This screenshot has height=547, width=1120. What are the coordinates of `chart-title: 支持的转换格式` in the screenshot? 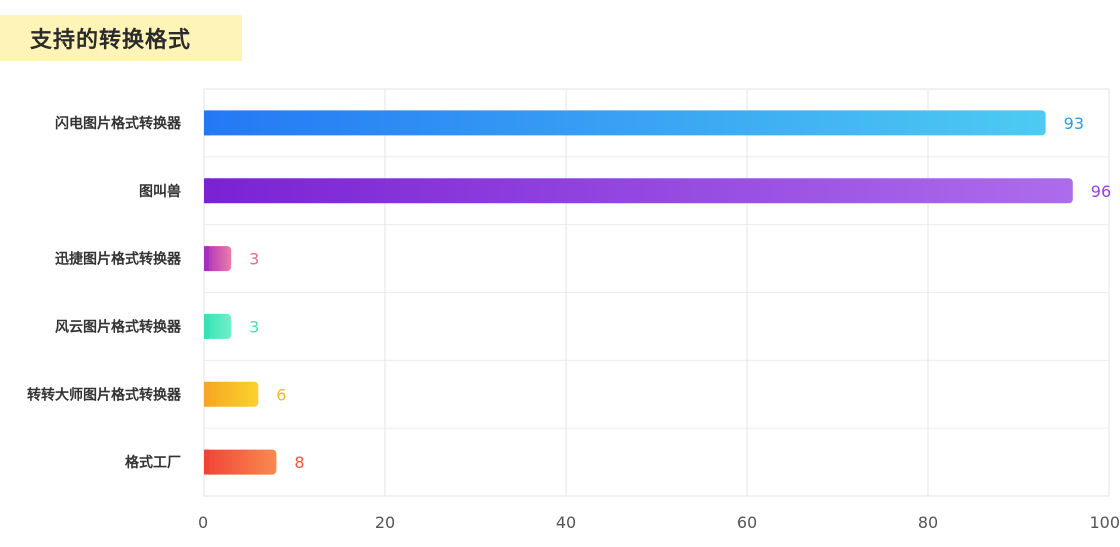 It's located at (111, 40).